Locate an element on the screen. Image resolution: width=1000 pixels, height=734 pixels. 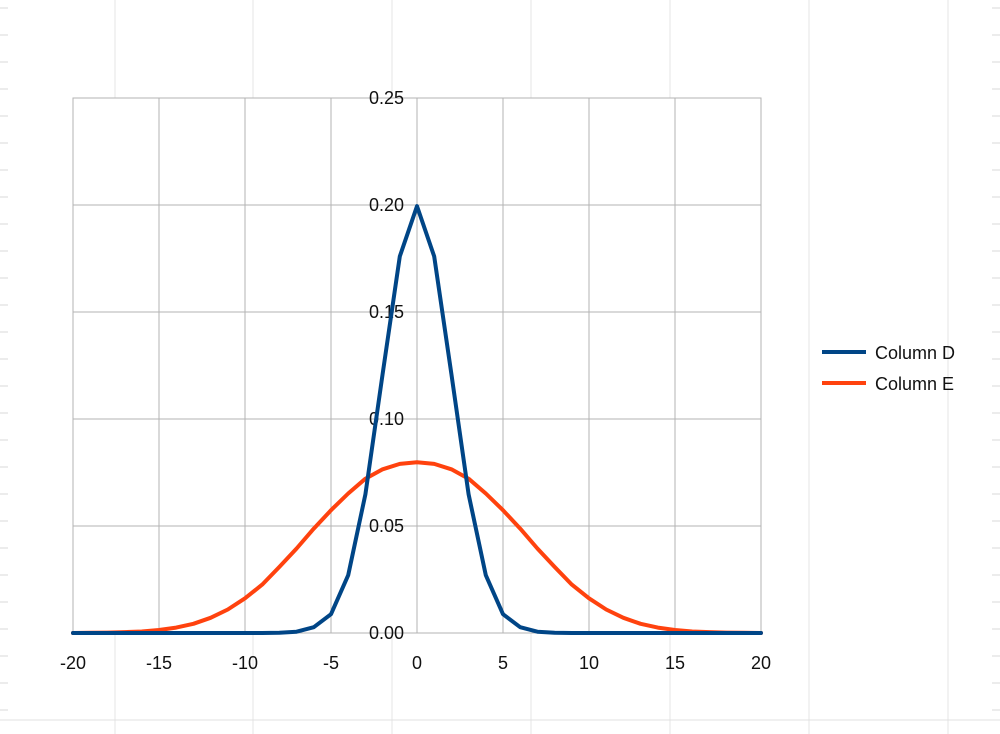
x-tick-label: -5 is located at coordinates (331, 663).